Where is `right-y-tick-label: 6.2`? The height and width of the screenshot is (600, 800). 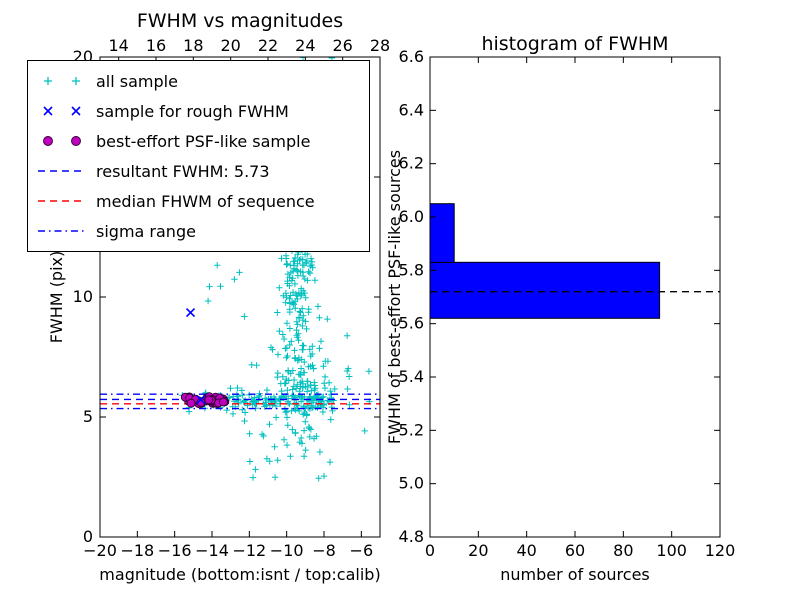
right-y-tick-label: 6.2 is located at coordinates (411, 163).